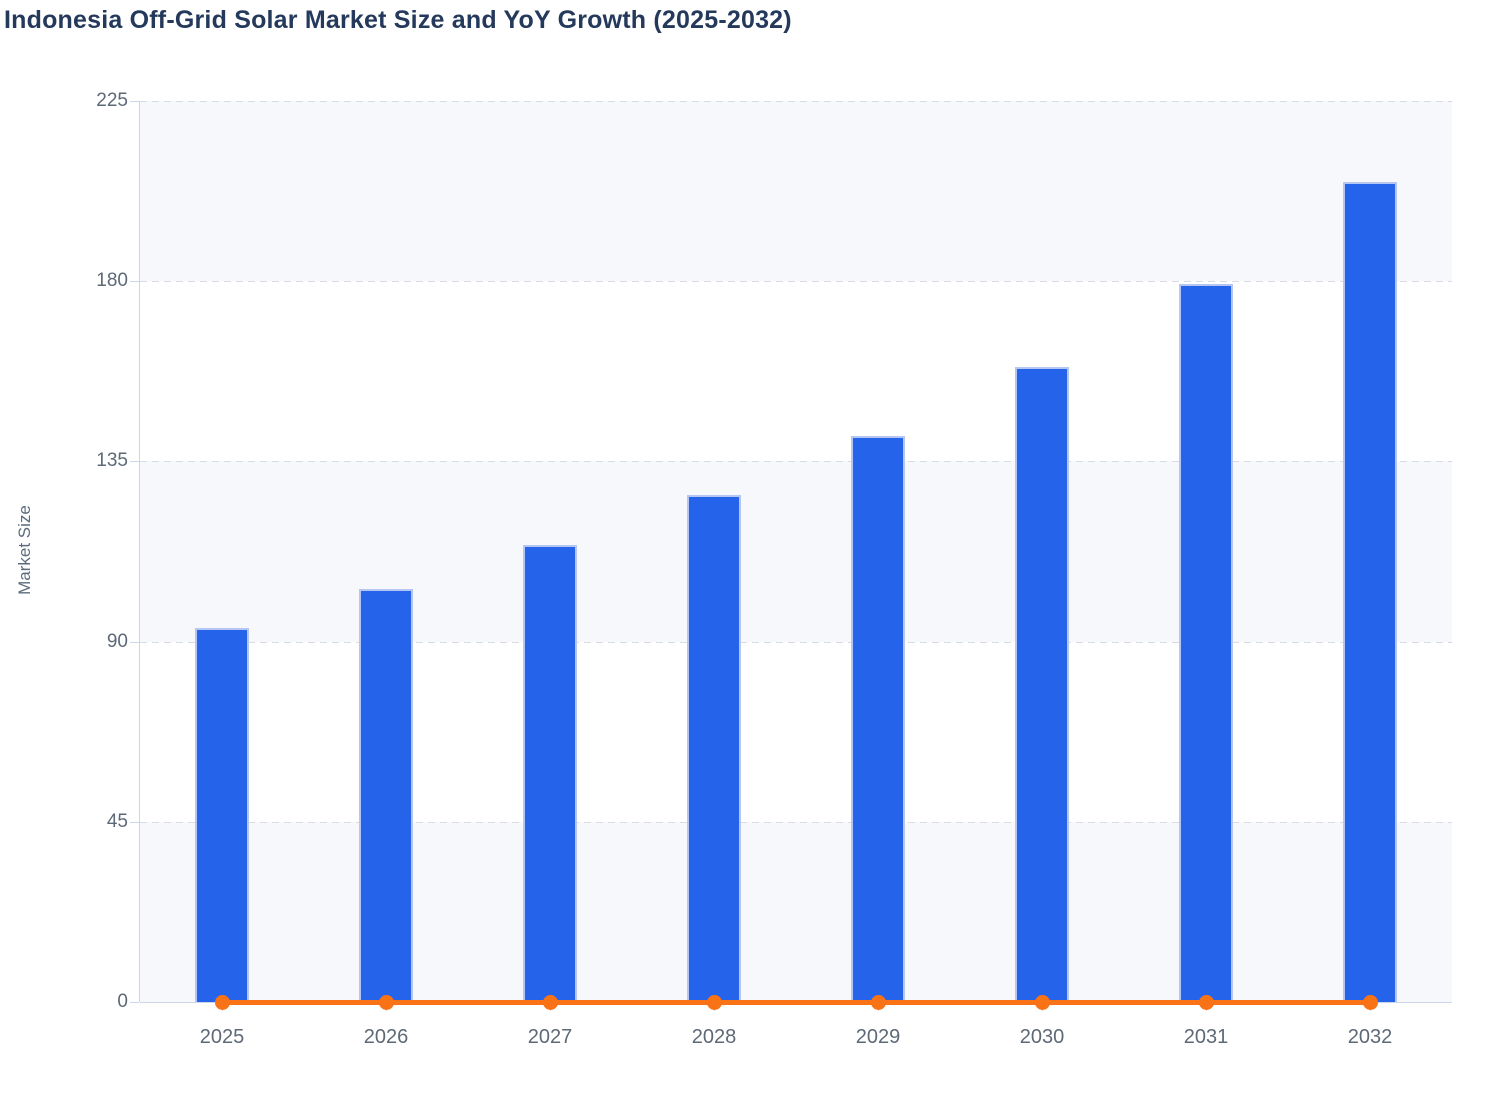  What do you see at coordinates (386, 795) in the screenshot?
I see `bar-2026` at bounding box center [386, 795].